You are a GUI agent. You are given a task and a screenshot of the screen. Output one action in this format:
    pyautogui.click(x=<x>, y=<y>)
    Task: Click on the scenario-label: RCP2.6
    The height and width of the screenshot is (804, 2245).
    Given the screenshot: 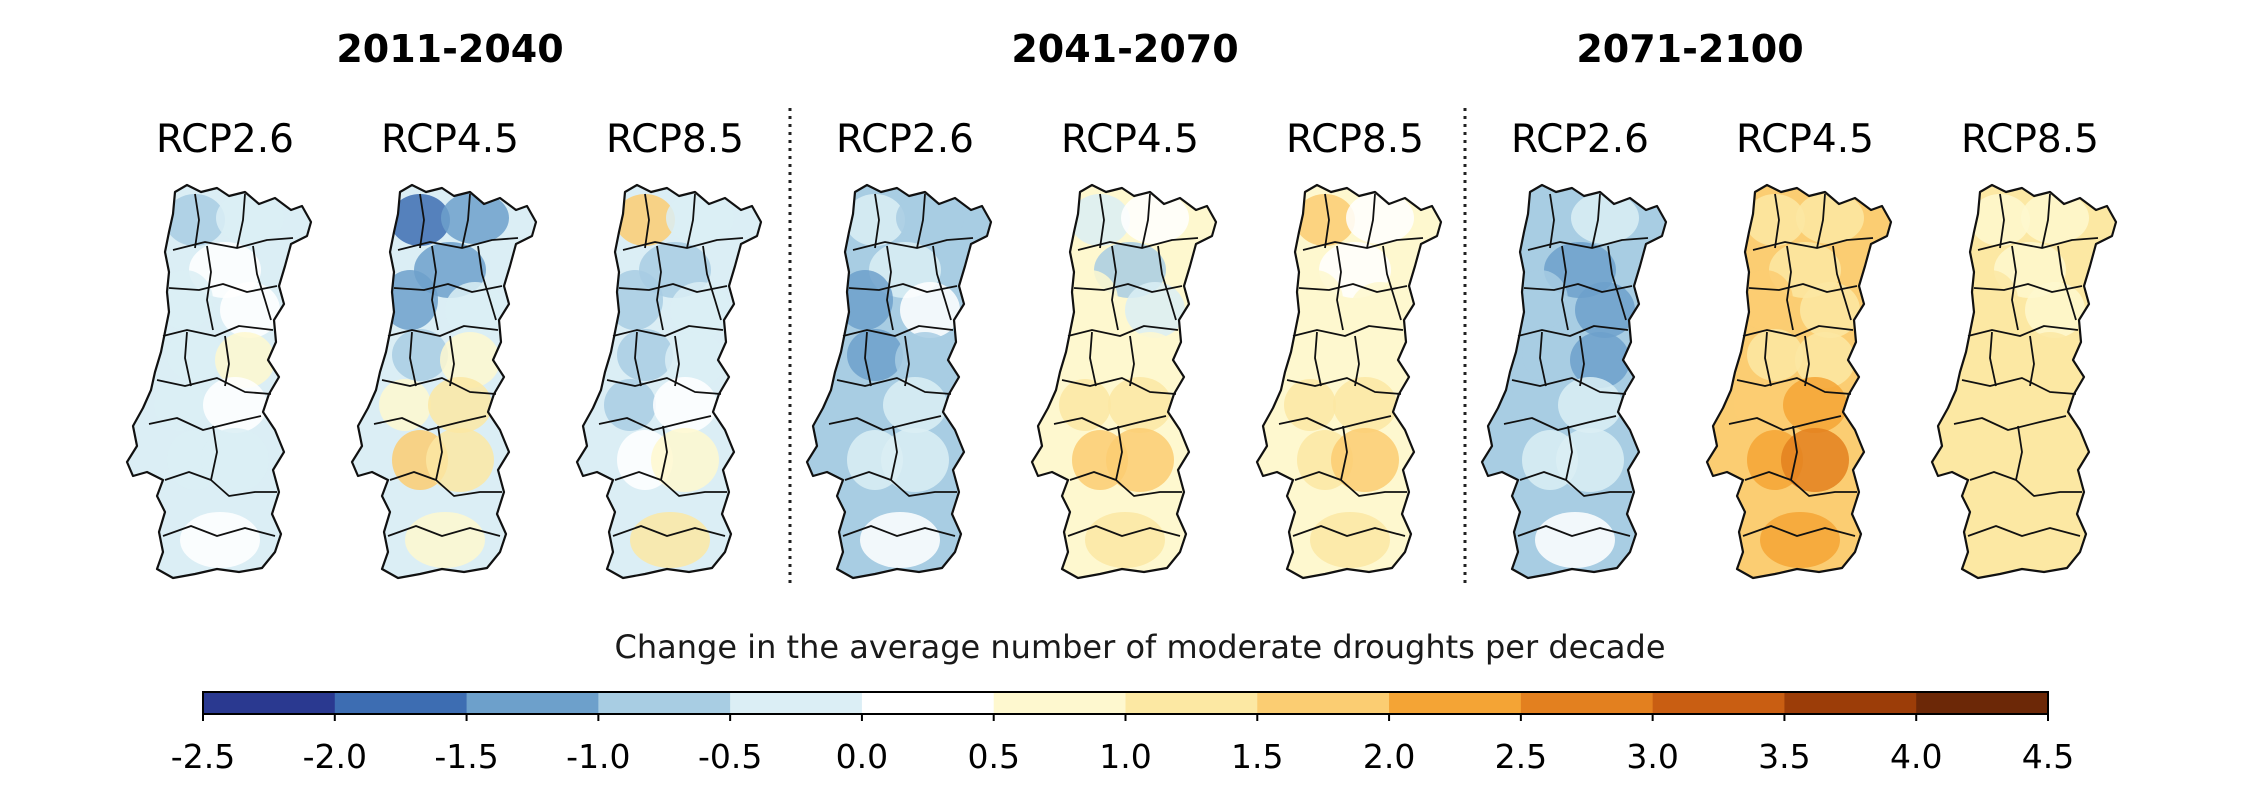 What is the action you would take?
    pyautogui.click(x=905, y=139)
    